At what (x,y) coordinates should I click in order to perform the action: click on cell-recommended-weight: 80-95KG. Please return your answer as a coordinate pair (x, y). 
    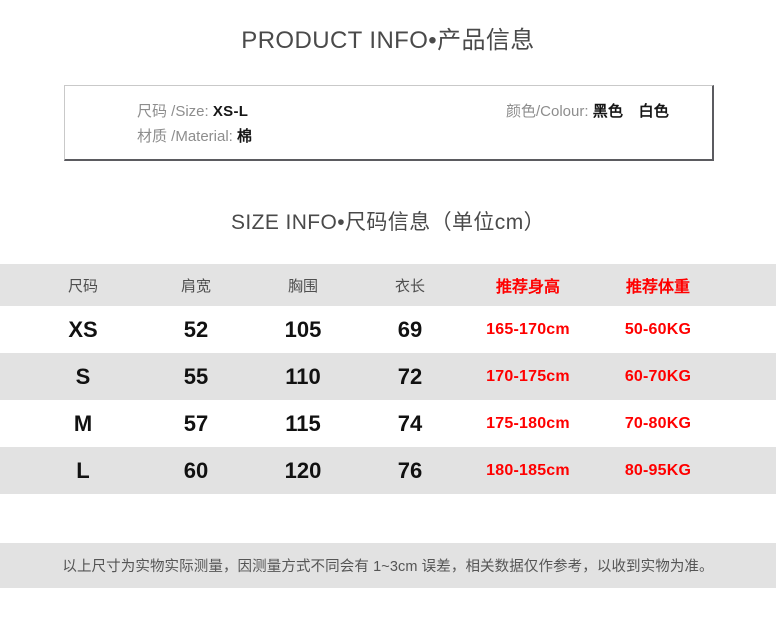
    Looking at the image, I should click on (658, 470).